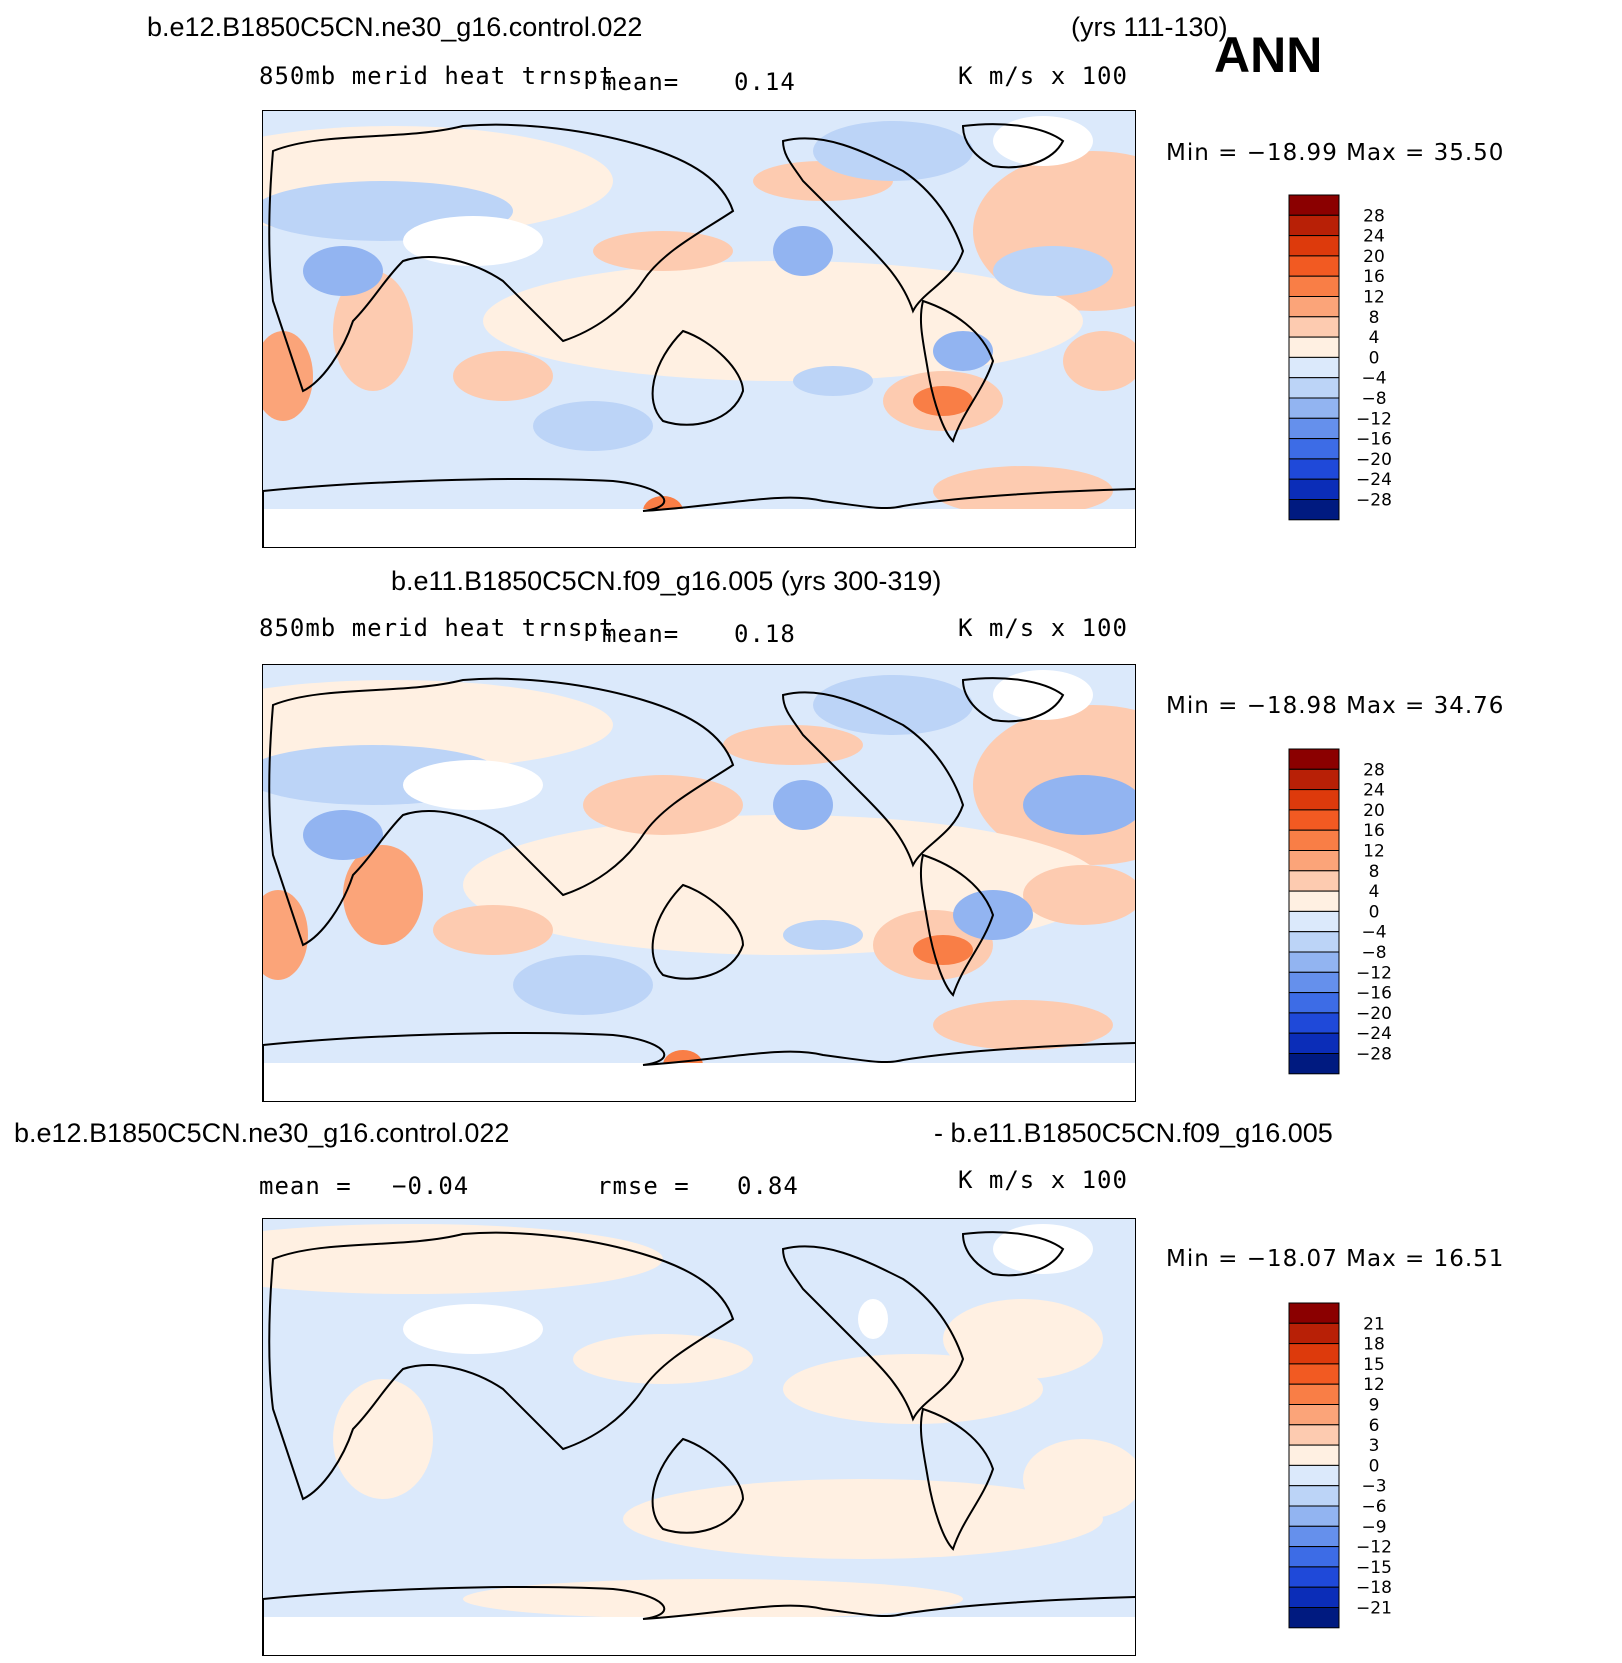 The height and width of the screenshot is (1663, 1622). I want to click on colorbar-tick-label: 9, so click(1374, 1406).